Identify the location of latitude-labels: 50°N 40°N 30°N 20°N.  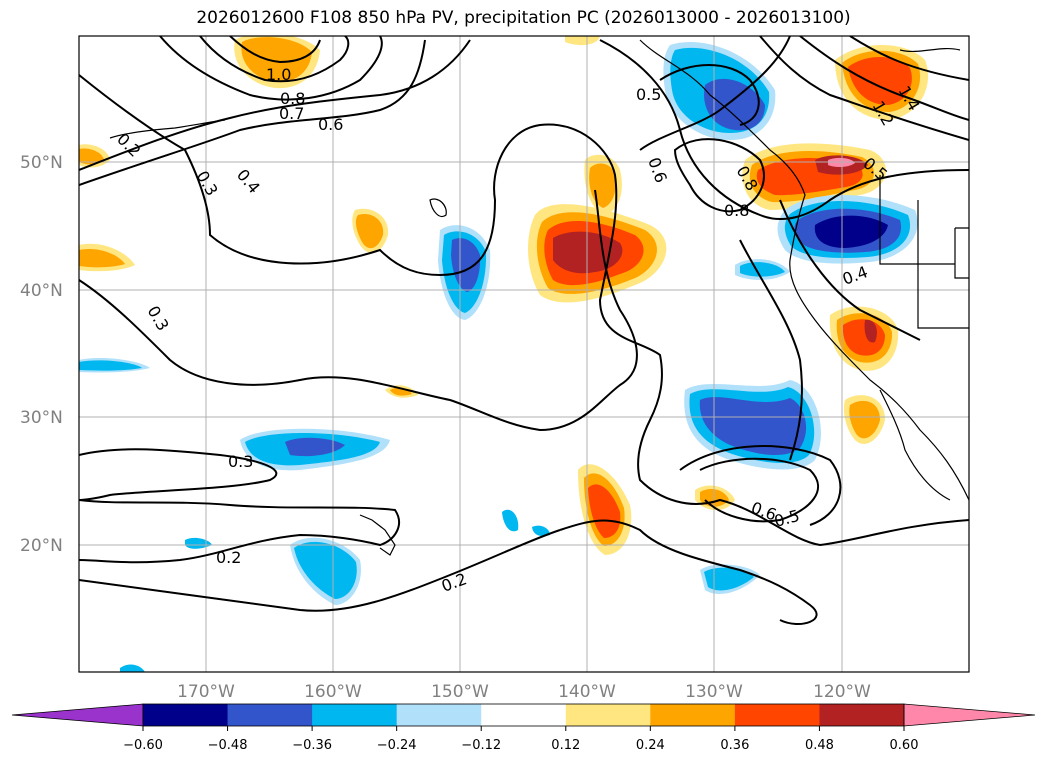
(41, 354).